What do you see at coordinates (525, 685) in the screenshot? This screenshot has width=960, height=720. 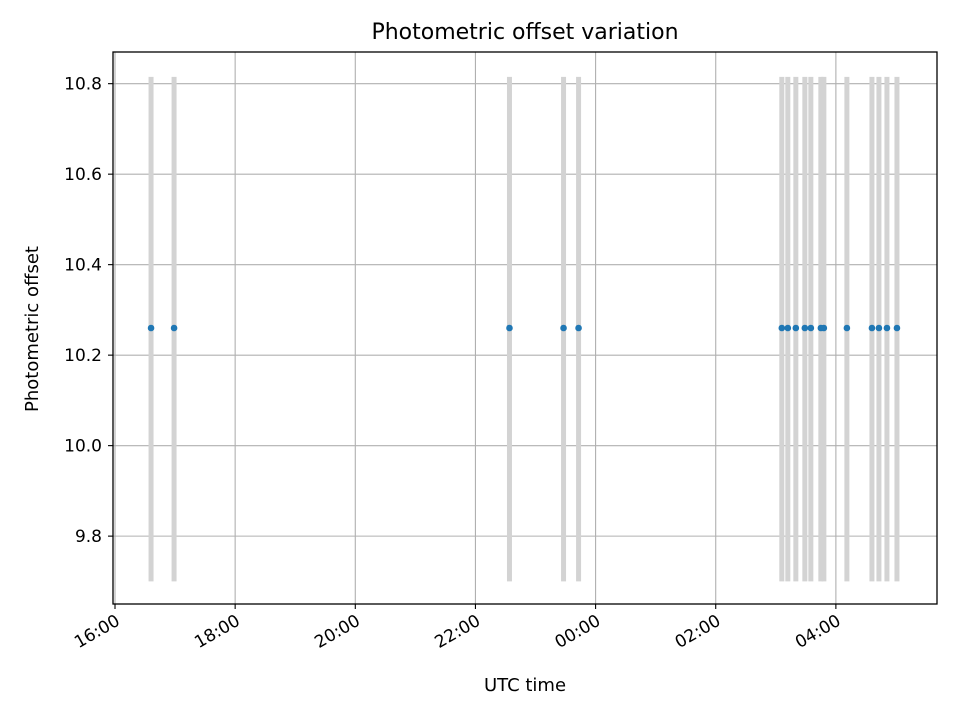 I see `x-axis-label: UTC time` at bounding box center [525, 685].